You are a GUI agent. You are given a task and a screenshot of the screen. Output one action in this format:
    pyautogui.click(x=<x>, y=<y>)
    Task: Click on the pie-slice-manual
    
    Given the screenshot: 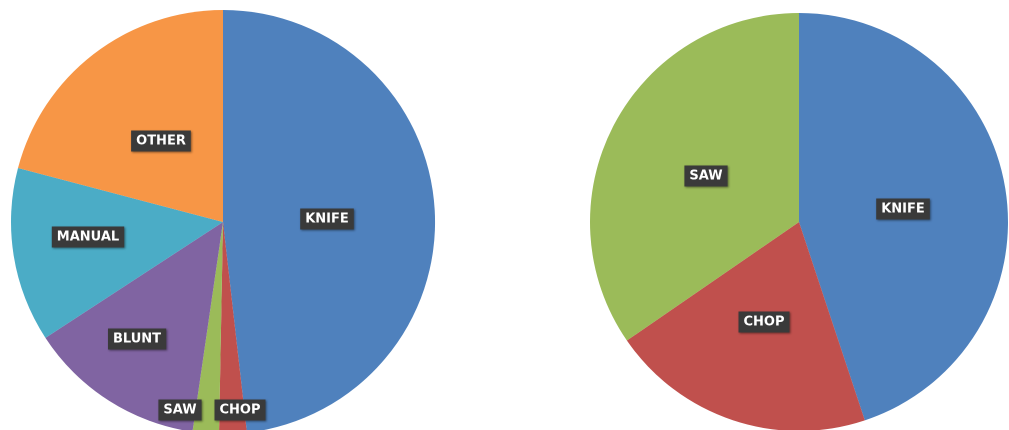 What is the action you would take?
    pyautogui.click(x=117, y=252)
    